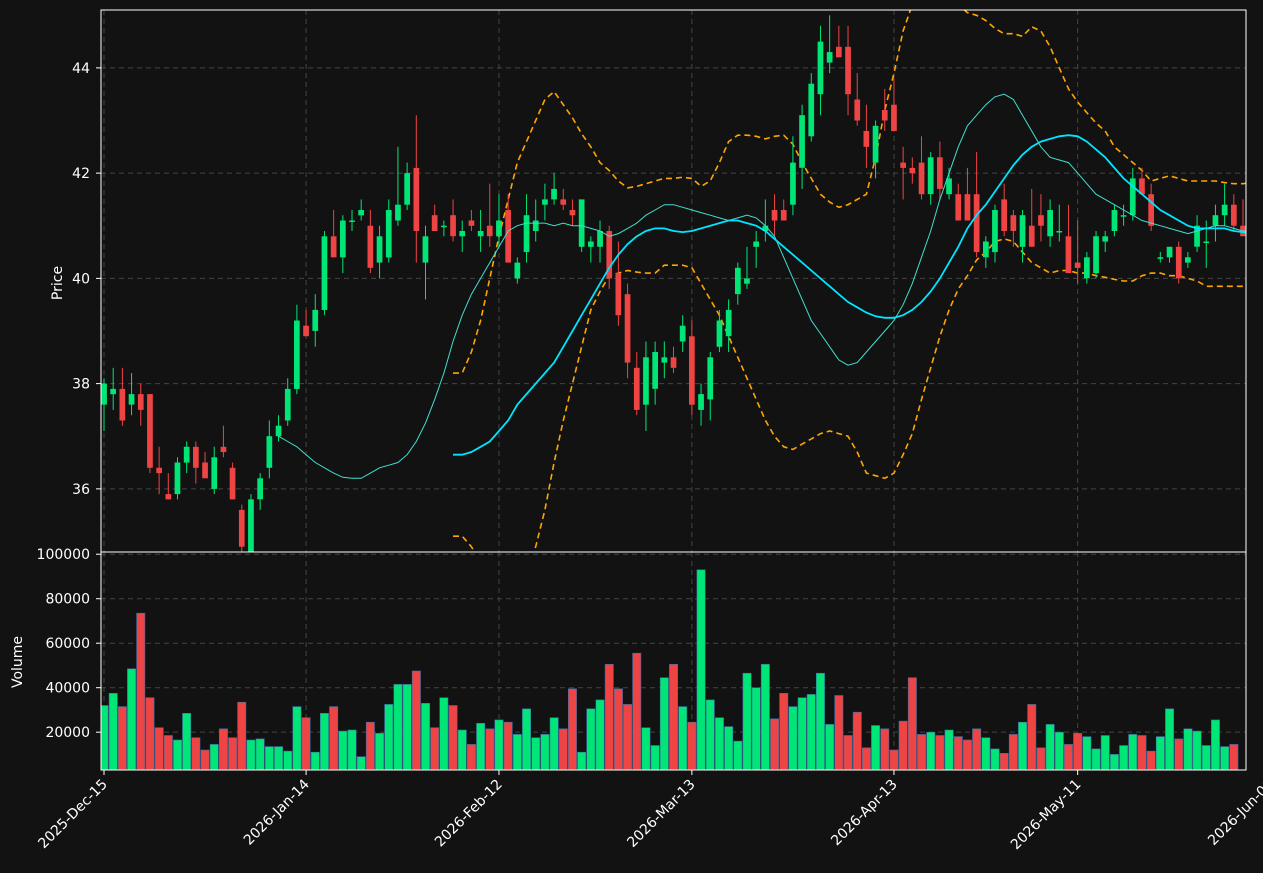 The image size is (1263, 873). I want to click on volume-tick-label: 20000, so click(67, 733).